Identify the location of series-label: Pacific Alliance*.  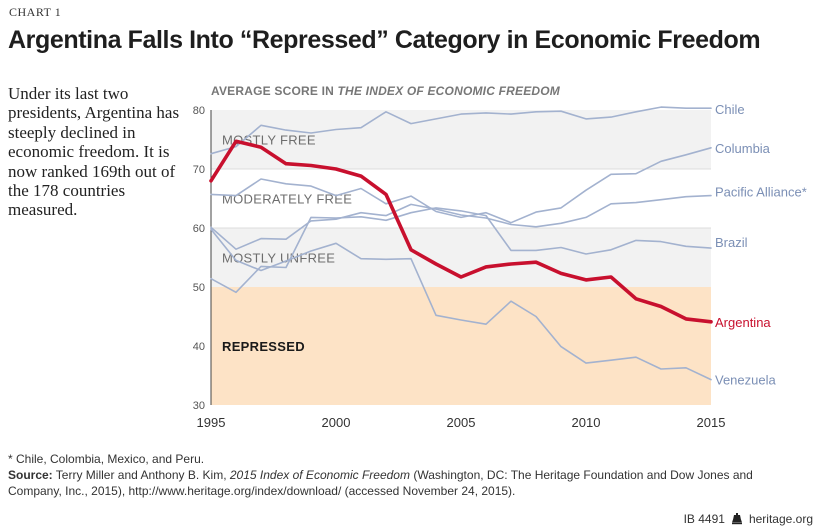
(761, 192).